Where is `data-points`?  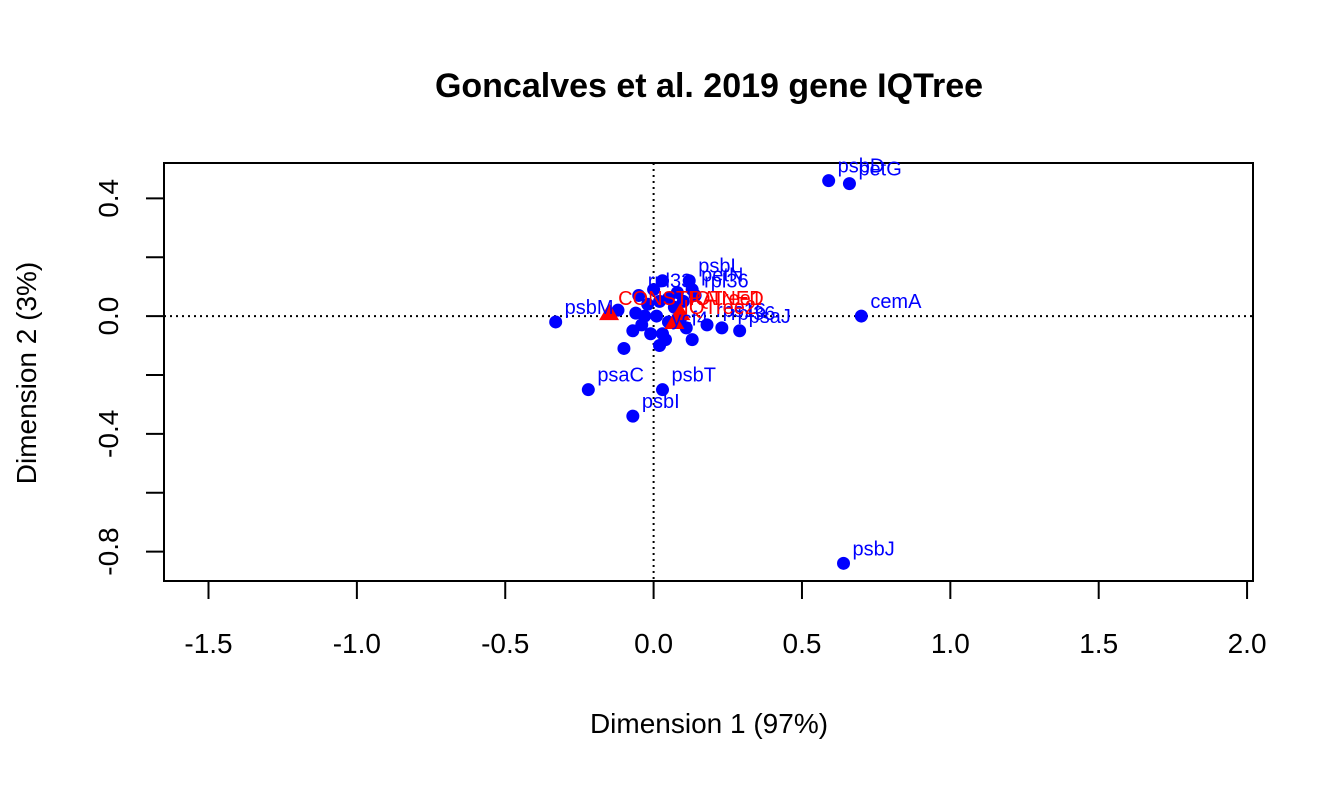
data-points is located at coordinates (708, 372).